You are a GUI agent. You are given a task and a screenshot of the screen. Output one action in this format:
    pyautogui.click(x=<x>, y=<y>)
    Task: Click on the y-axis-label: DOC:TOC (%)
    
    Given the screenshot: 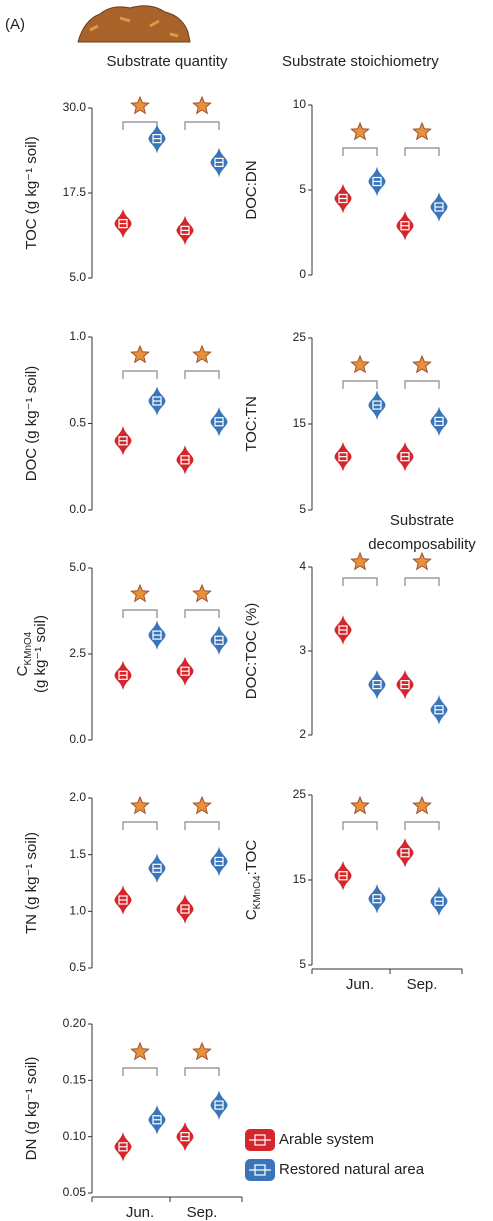 What is the action you would take?
    pyautogui.click(x=251, y=651)
    